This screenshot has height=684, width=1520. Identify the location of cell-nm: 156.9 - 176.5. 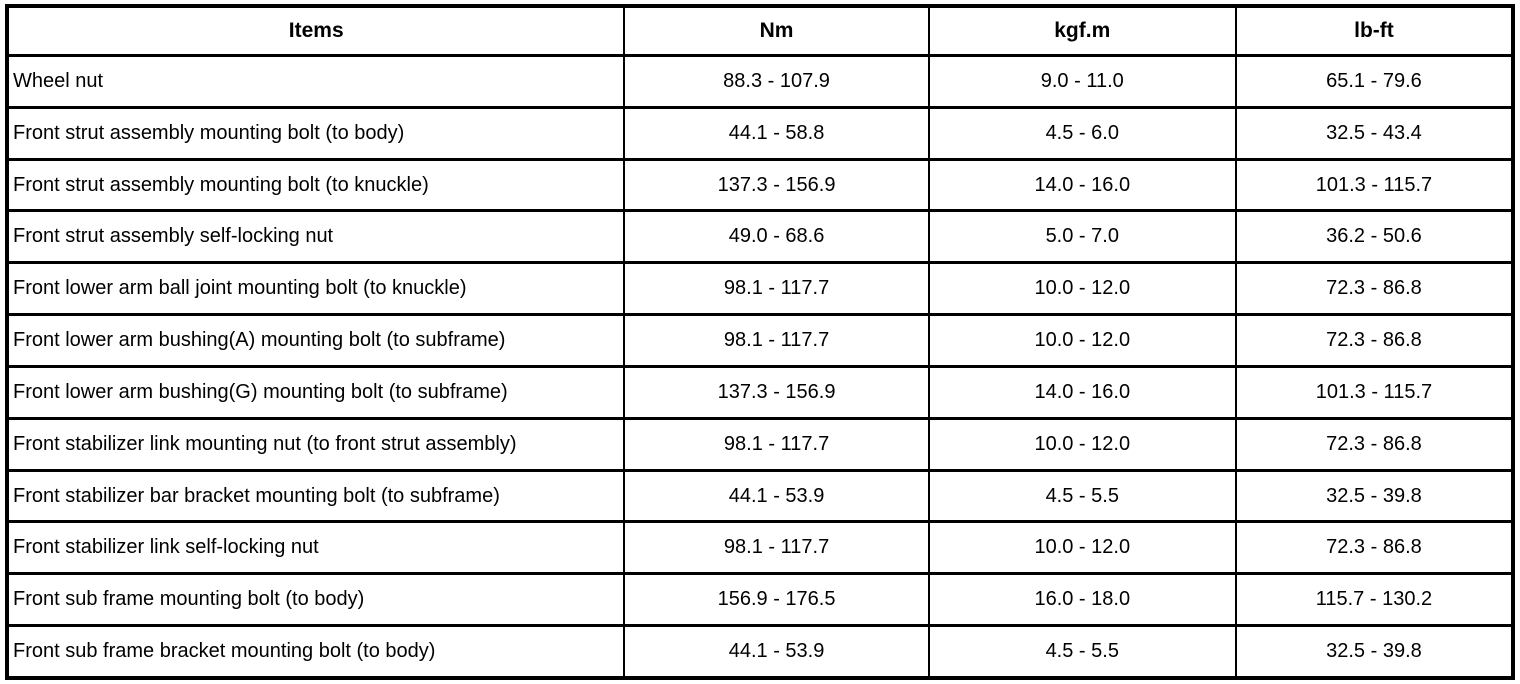
(776, 600).